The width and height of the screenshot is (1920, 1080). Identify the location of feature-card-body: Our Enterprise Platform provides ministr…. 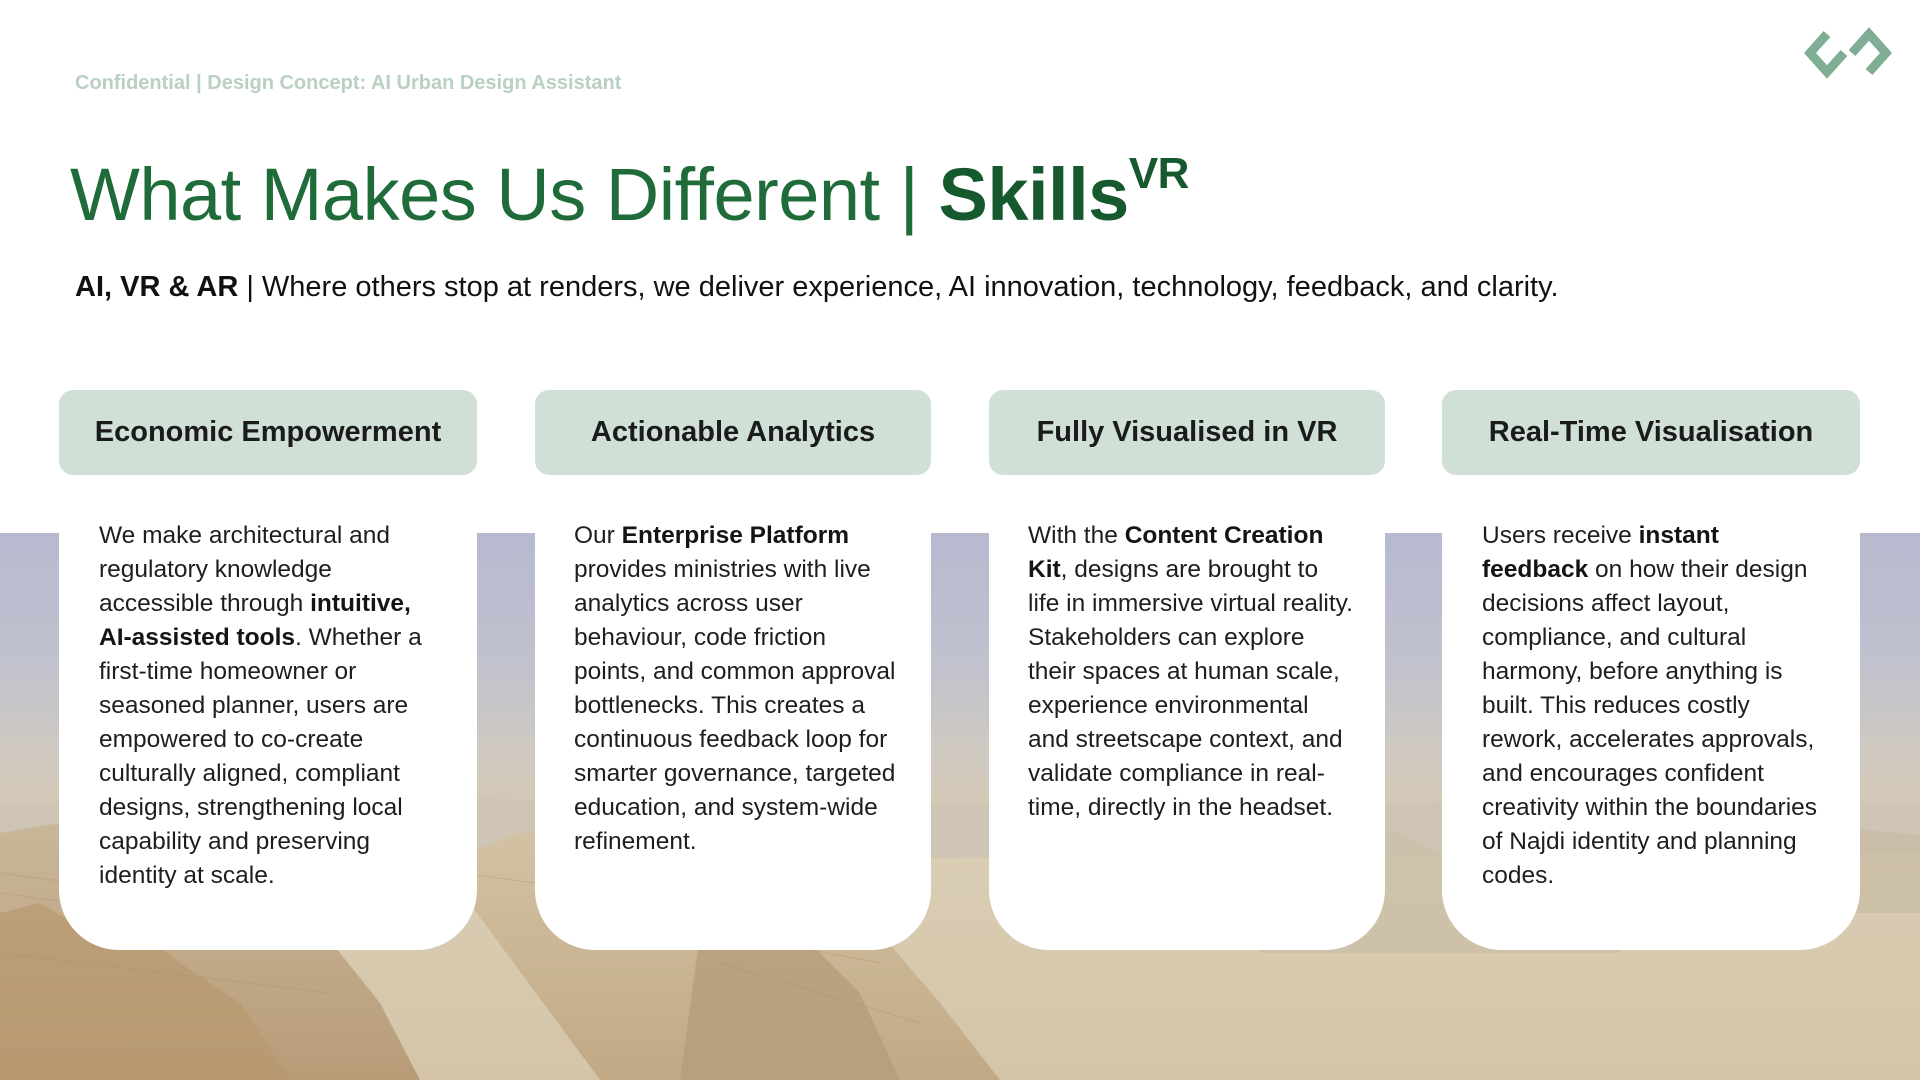
(733, 736).